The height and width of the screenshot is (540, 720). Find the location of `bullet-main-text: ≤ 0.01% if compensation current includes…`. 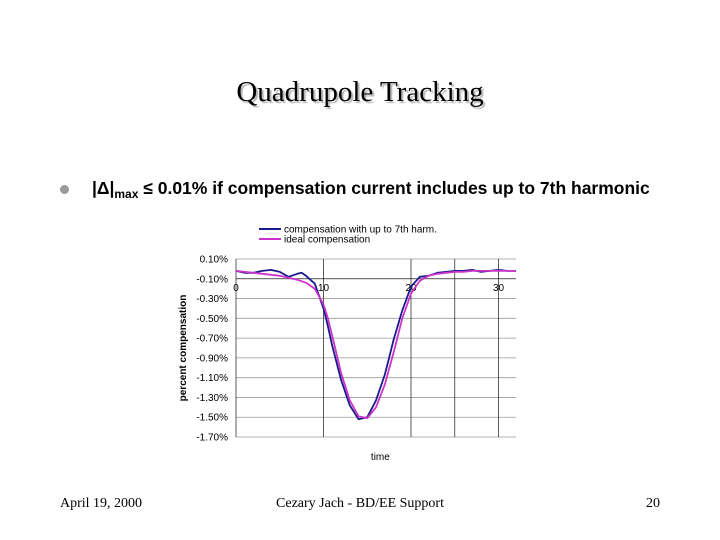

bullet-main-text: ≤ 0.01% if compensation current includes… is located at coordinates (394, 188).